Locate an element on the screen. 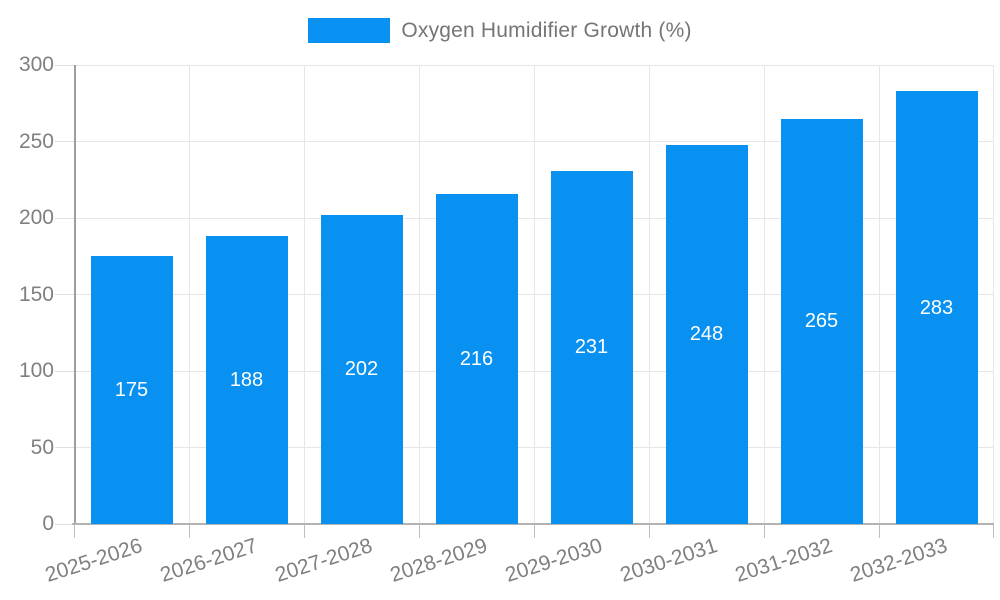 The image size is (1000, 600). y-tick-label: 300 is located at coordinates (36, 64).